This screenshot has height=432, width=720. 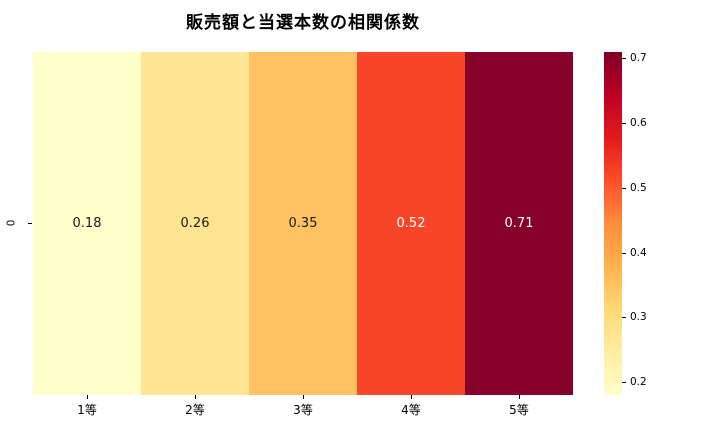 I want to click on heatmap-cell-3等: 0.35, so click(x=303, y=223).